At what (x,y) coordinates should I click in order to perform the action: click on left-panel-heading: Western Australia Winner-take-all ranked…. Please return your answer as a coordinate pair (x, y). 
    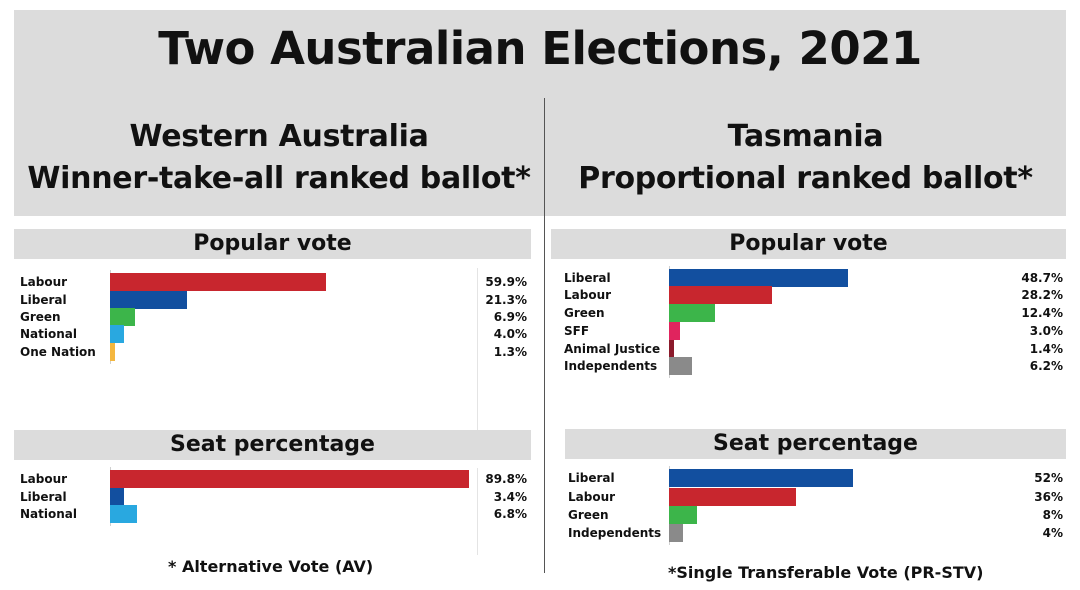
    Looking at the image, I should click on (279, 158).